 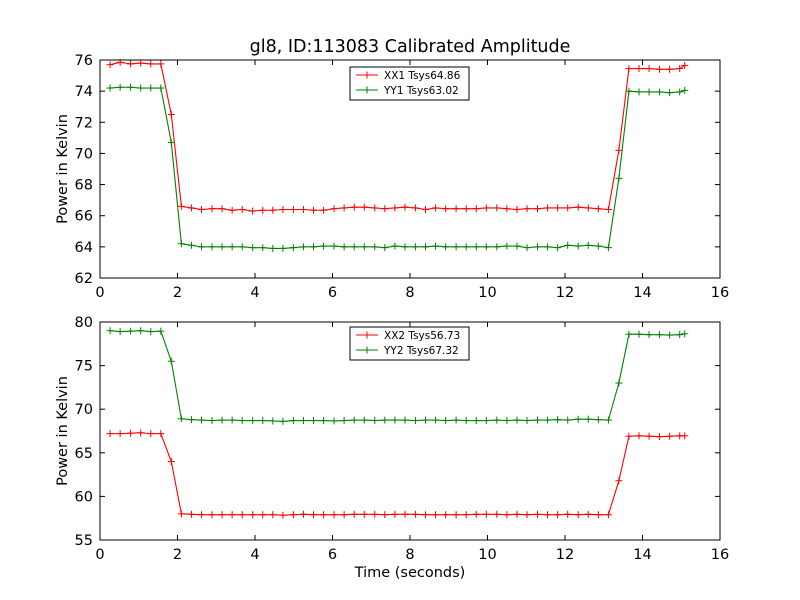 I want to click on legend-entry-2: YY1 Tsys63.02, so click(x=407, y=91).